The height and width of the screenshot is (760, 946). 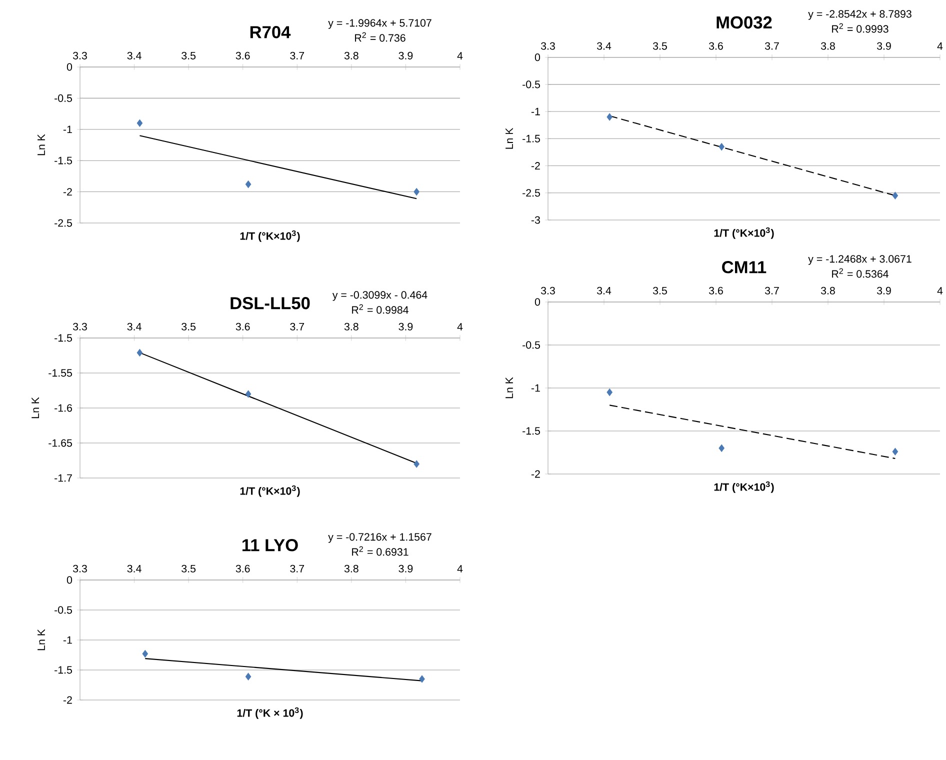 I want to click on x-axis-title: 1/T (°K × 10$^{3}$), so click(x=270, y=713).